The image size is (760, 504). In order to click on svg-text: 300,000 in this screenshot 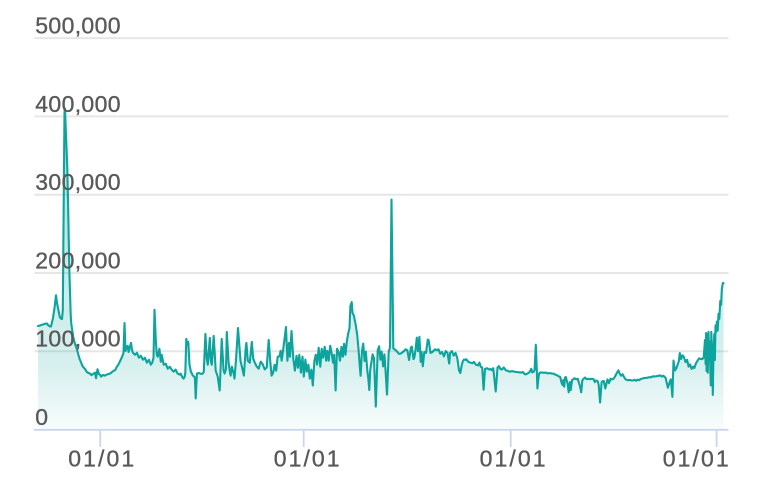, I will do `click(77, 182)`.